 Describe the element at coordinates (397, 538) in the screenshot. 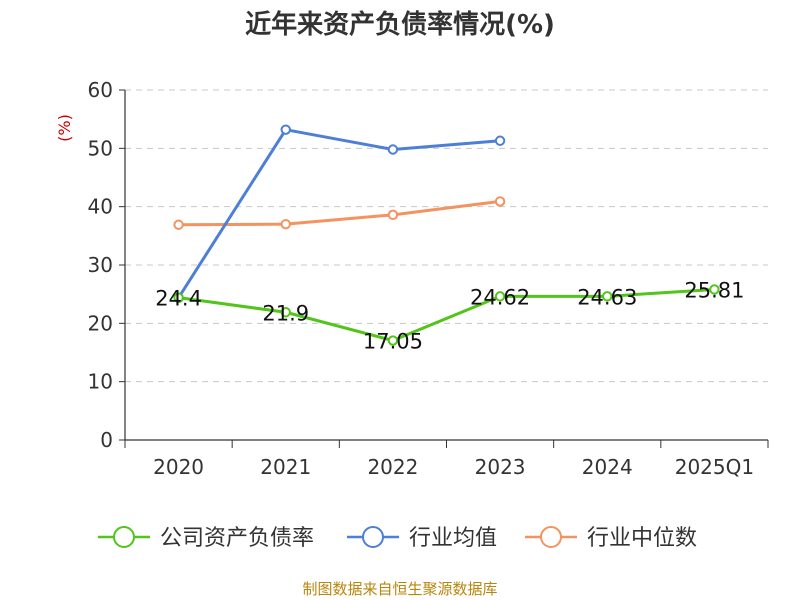

I see `legend: 公司资产负债率 行业均值 行业中位数` at that location.